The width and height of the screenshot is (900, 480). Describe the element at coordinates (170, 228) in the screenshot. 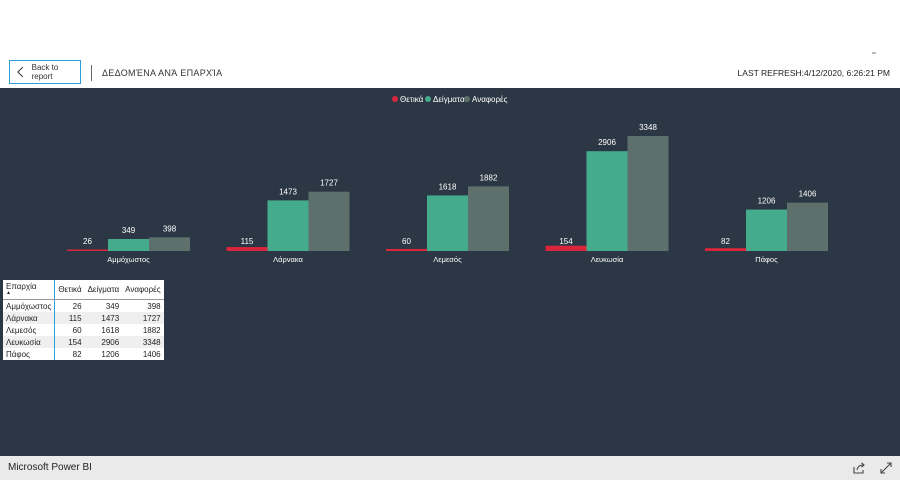

I see `data-label: 398` at that location.